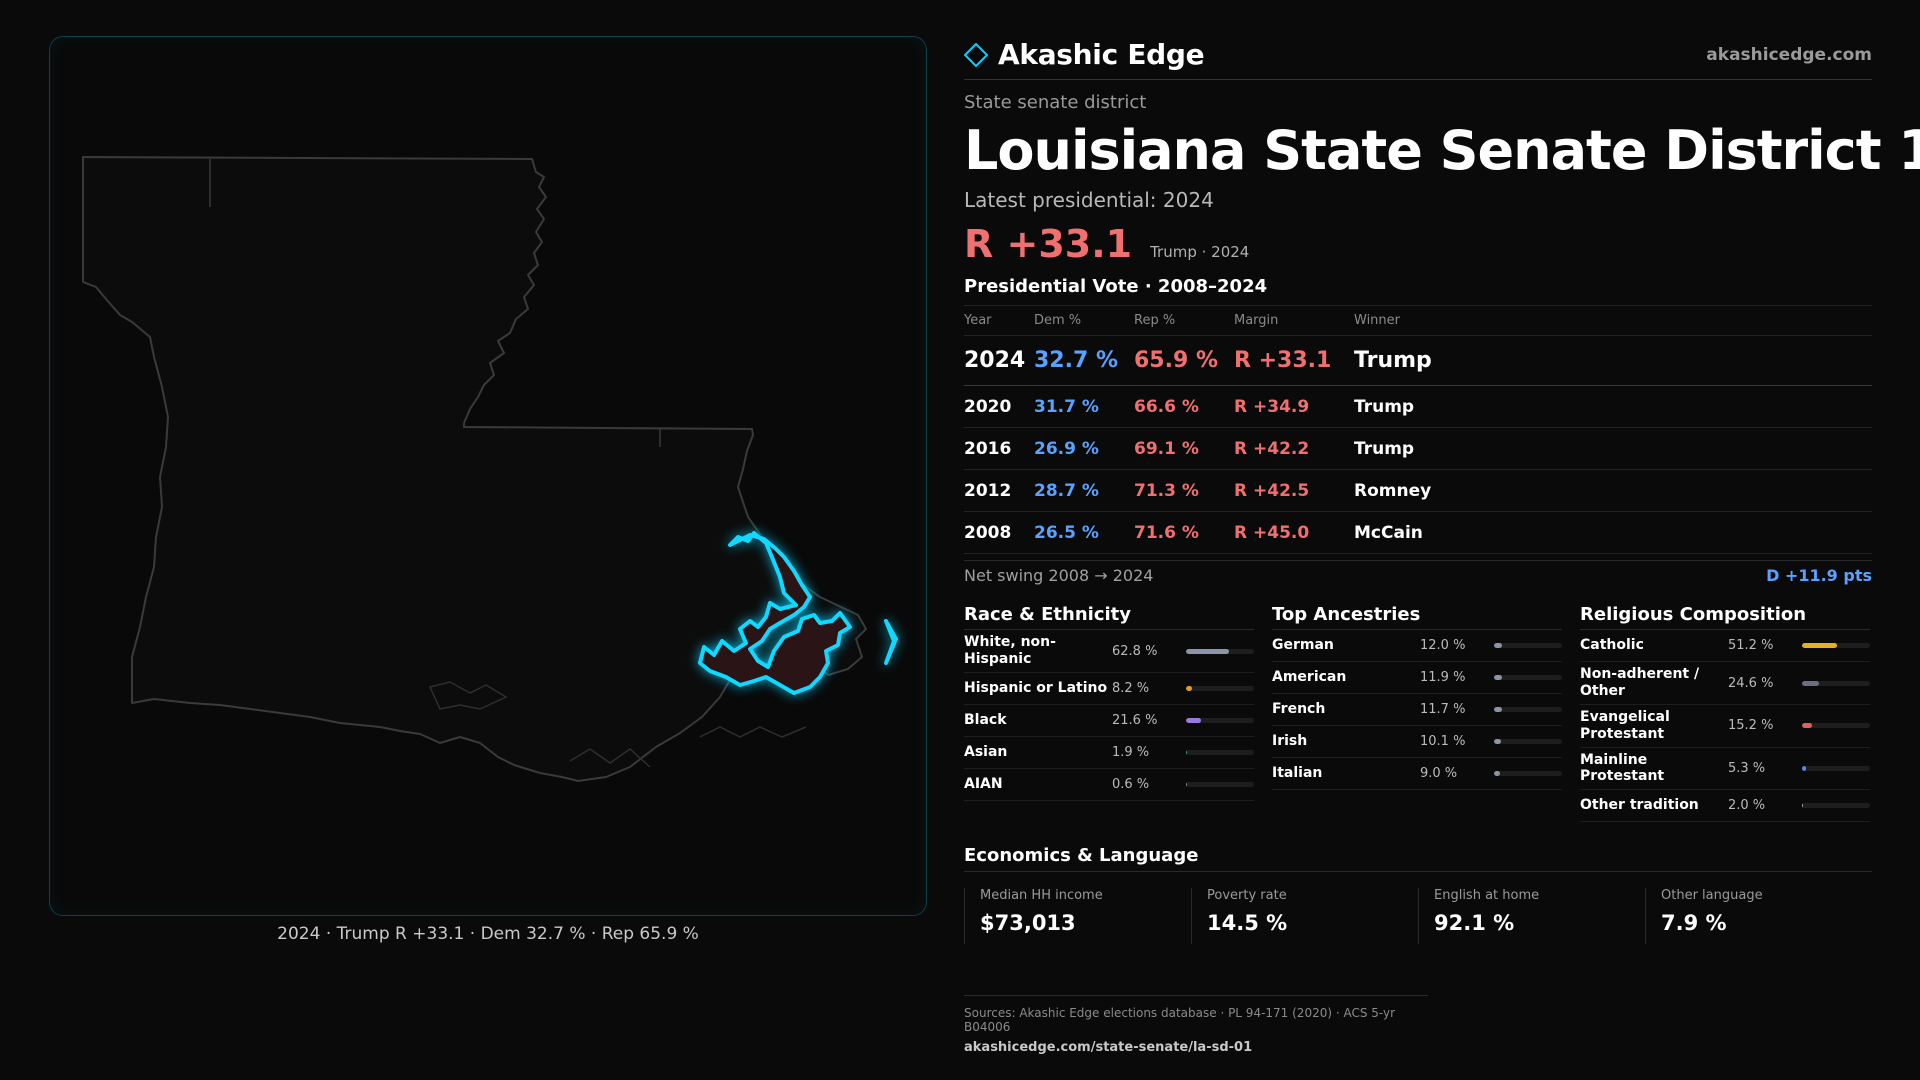 Image resolution: width=1920 pixels, height=1080 pixels. I want to click on stat-value: 11.7 %, so click(1443, 710).